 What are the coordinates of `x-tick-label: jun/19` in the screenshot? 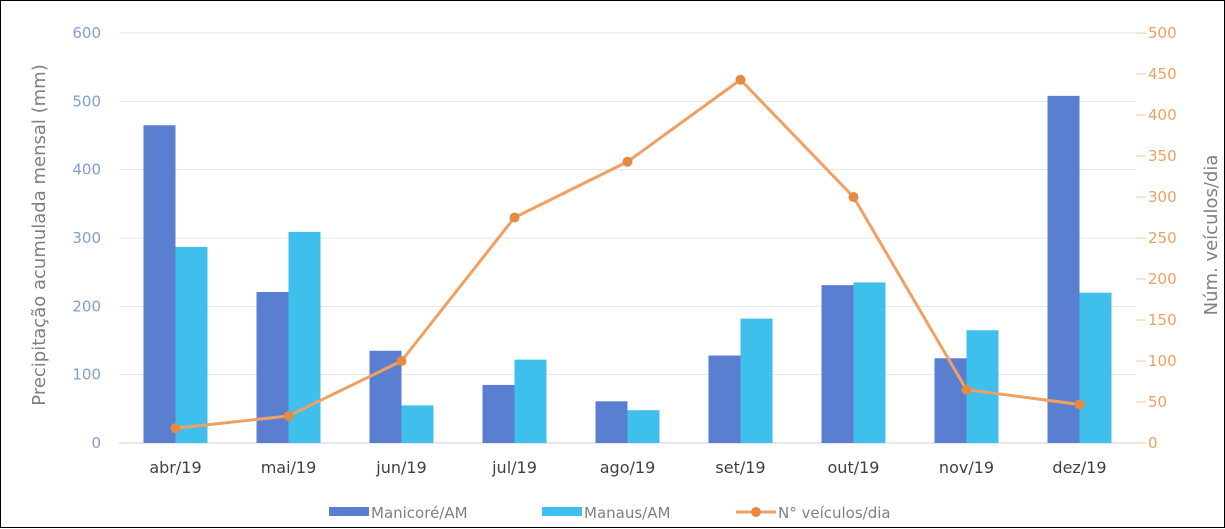 It's located at (400, 467).